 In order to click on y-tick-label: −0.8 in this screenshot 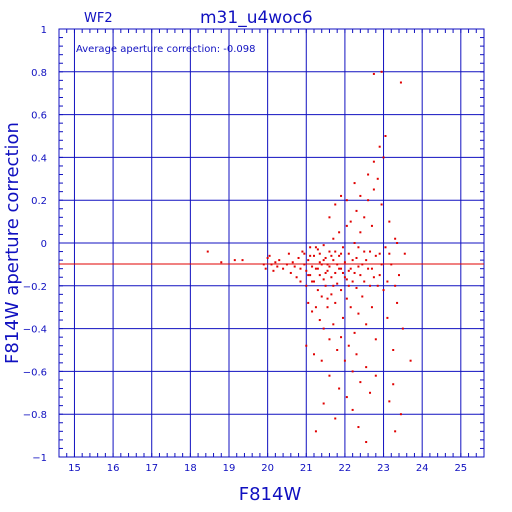, I will do `click(35, 415)`.